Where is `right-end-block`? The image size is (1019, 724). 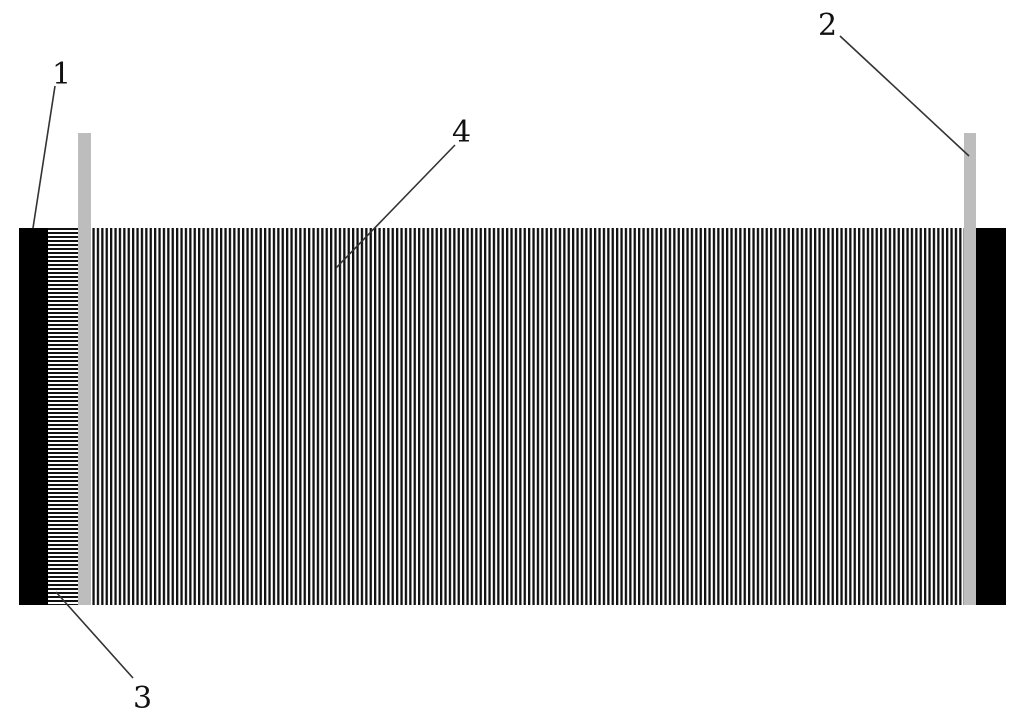 right-end-block is located at coordinates (991, 416).